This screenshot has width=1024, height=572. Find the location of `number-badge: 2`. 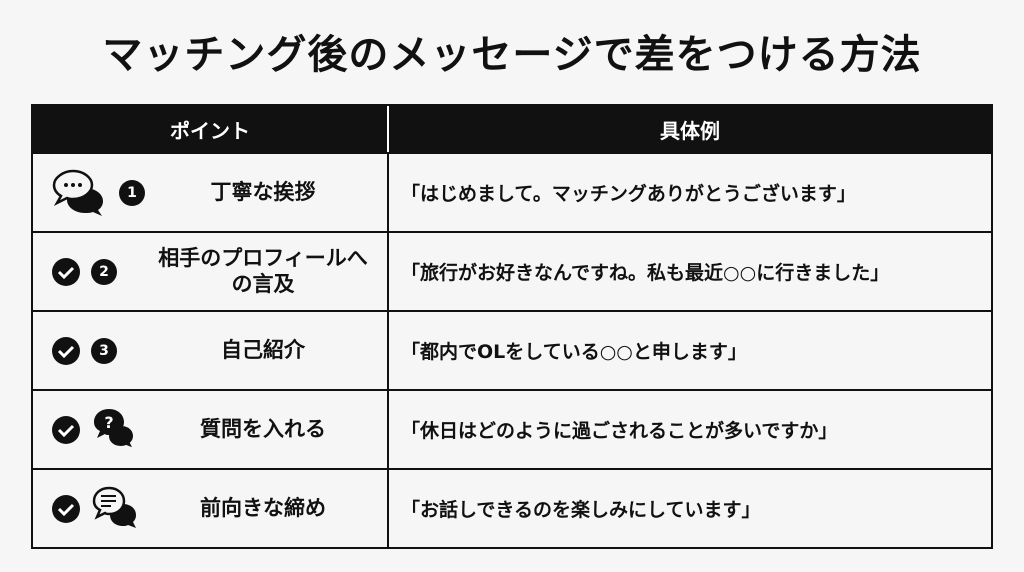

number-badge: 2 is located at coordinates (104, 271).